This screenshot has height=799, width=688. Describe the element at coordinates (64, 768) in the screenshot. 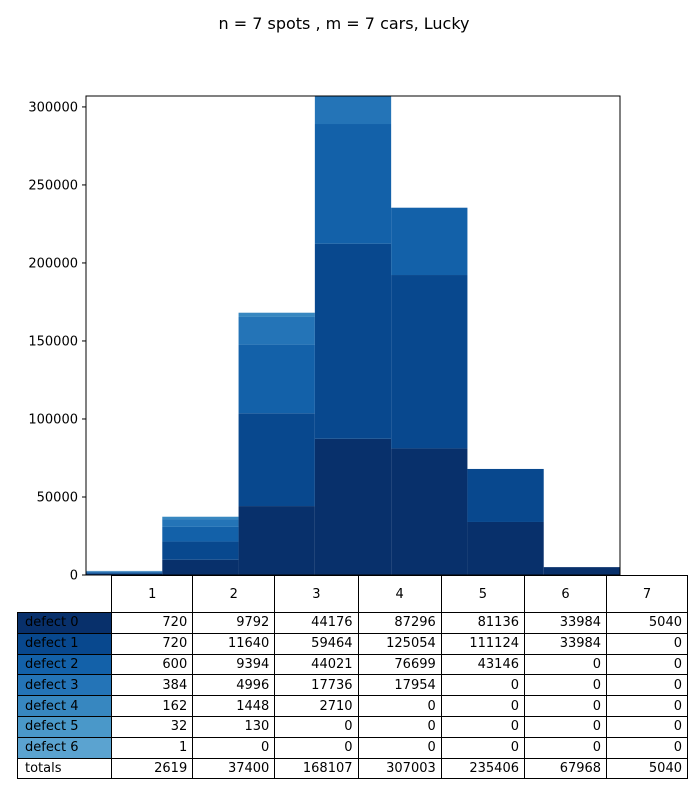

I see `row-label-totals: totals` at that location.